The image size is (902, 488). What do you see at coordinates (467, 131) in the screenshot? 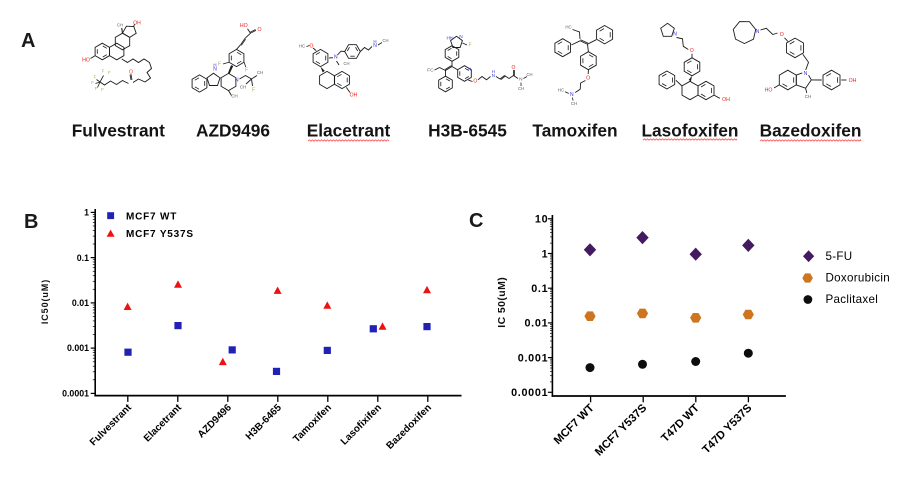
I see `svg-text: H3B-6545` at bounding box center [467, 131].